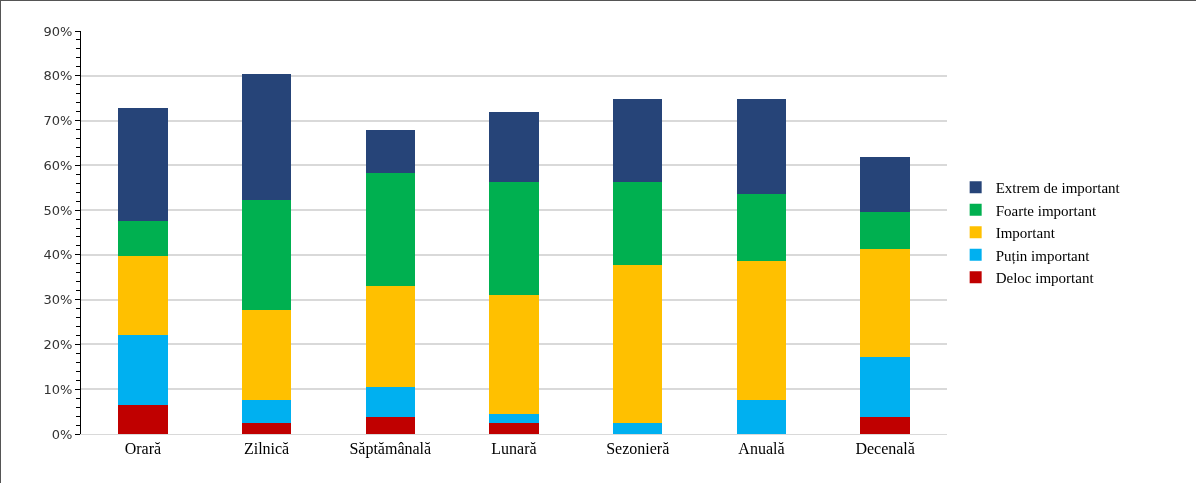 This screenshot has width=1196, height=483. I want to click on legend-label: Important, so click(1025, 233).